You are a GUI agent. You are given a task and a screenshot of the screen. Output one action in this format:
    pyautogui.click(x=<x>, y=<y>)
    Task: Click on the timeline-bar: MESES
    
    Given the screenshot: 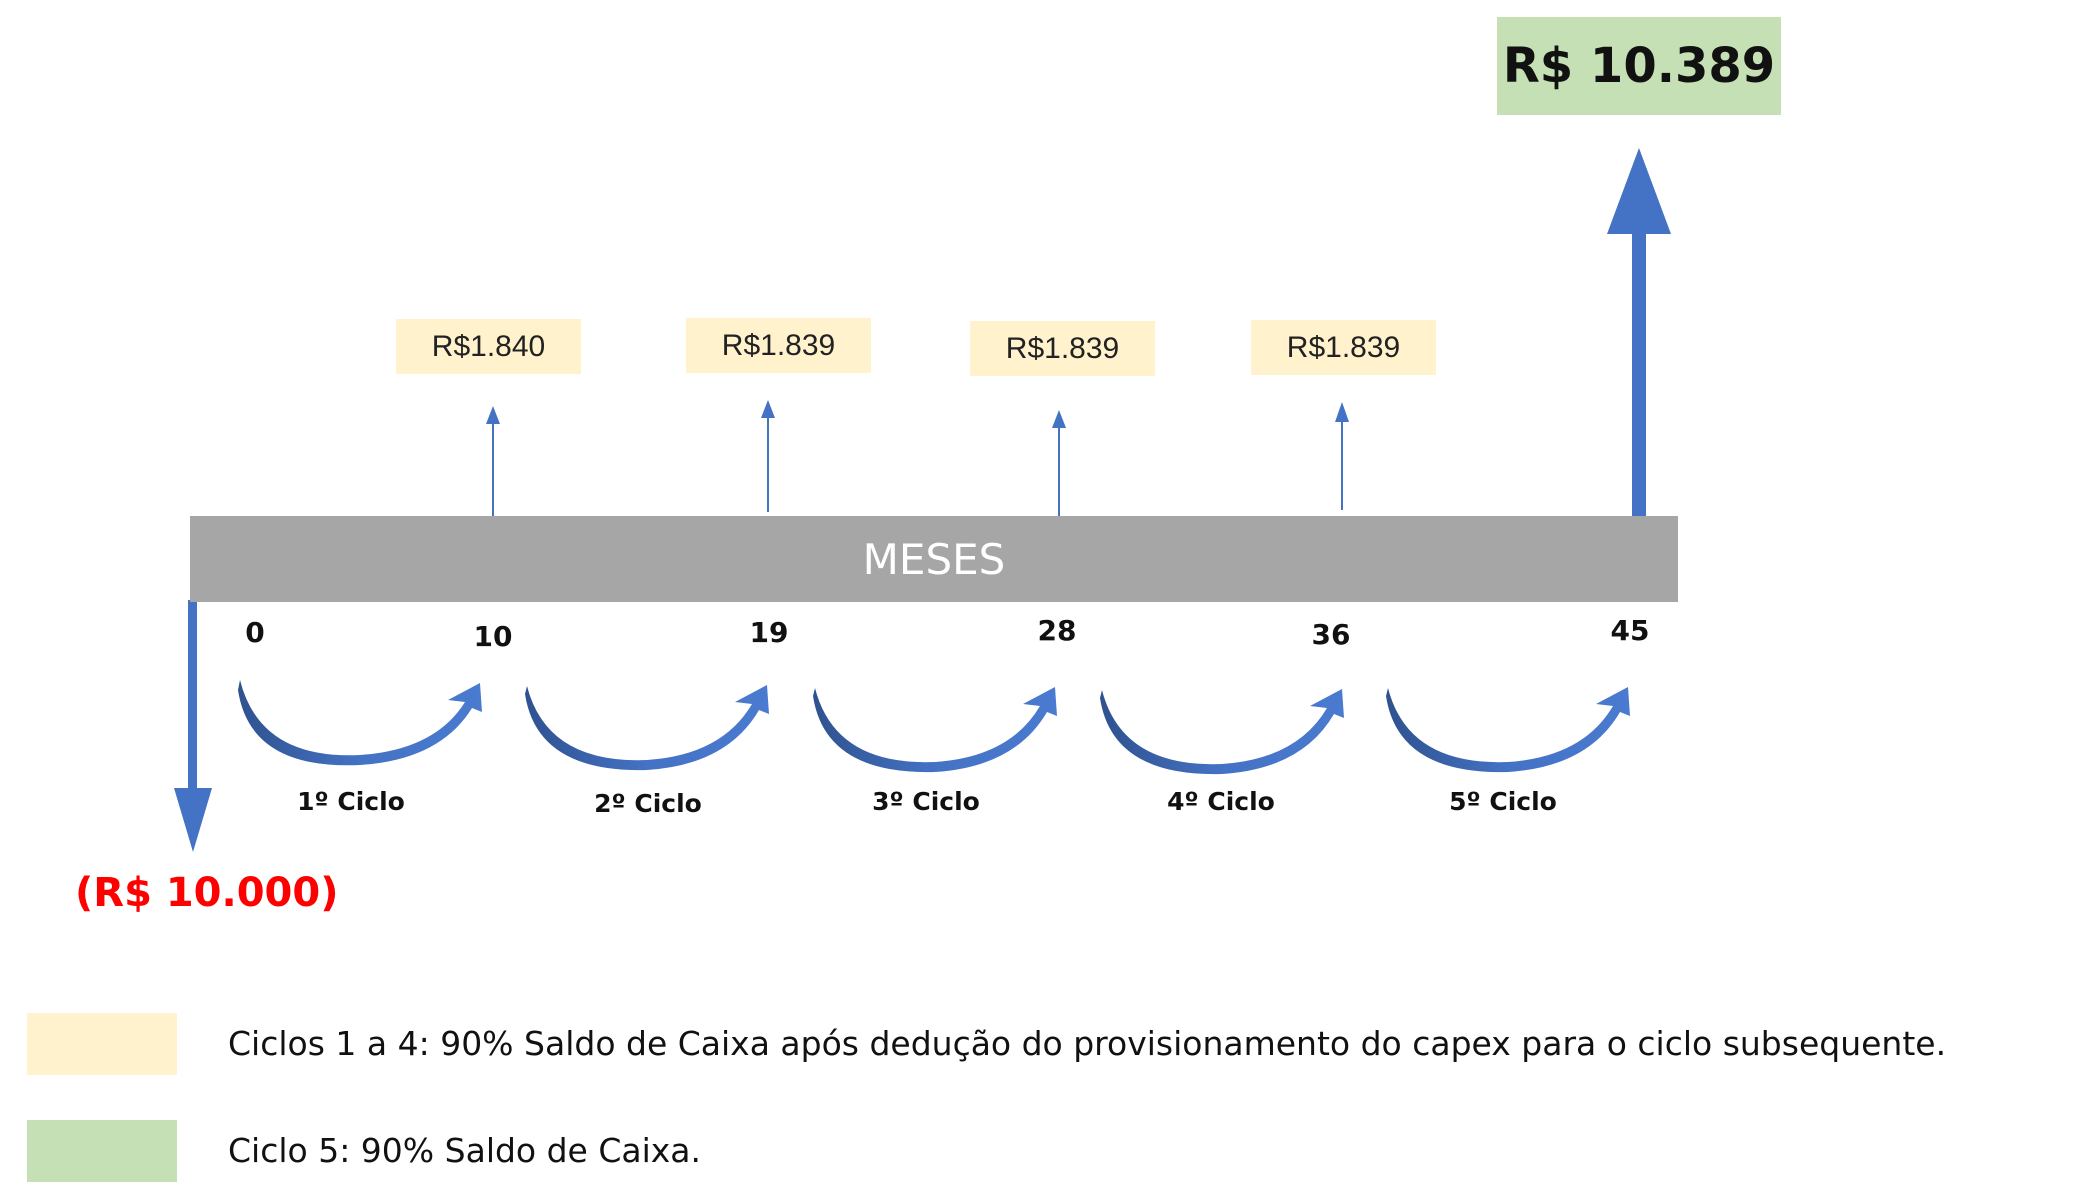 What is the action you would take?
    pyautogui.click(x=934, y=559)
    